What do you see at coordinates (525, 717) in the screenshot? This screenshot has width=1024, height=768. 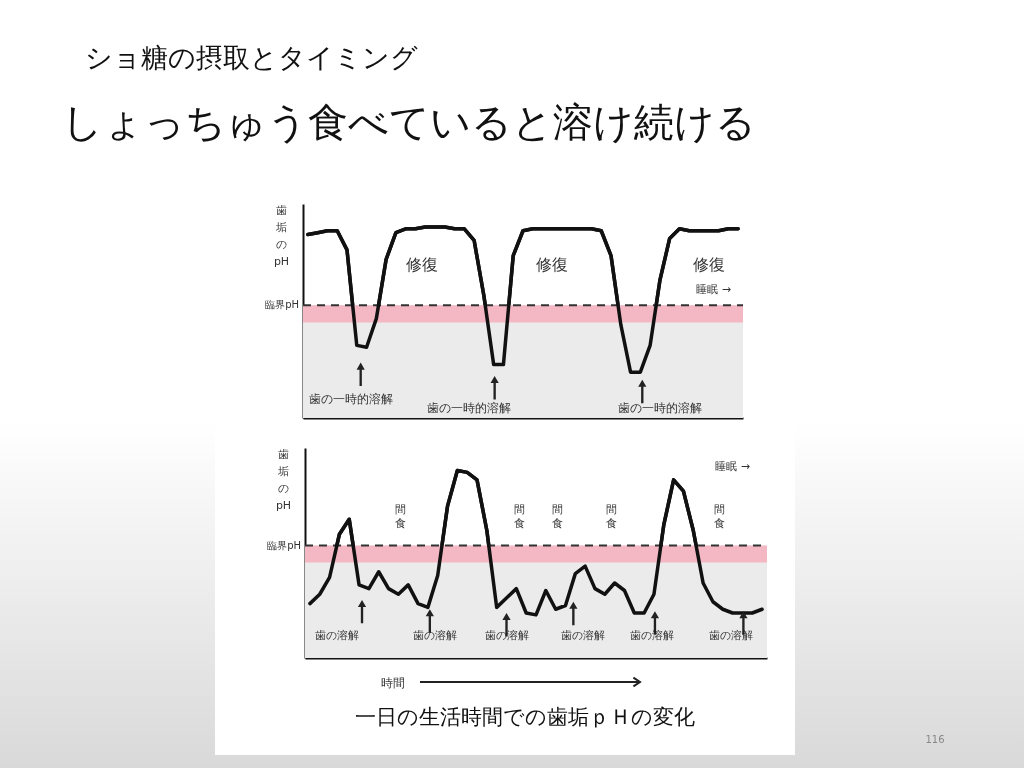 I see `text: 一日の生活時間での歯垢ｐＨの変化` at bounding box center [525, 717].